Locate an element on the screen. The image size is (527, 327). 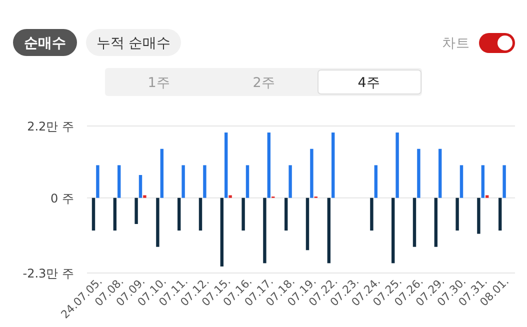
text: 누적 순매수 is located at coordinates (133, 44).